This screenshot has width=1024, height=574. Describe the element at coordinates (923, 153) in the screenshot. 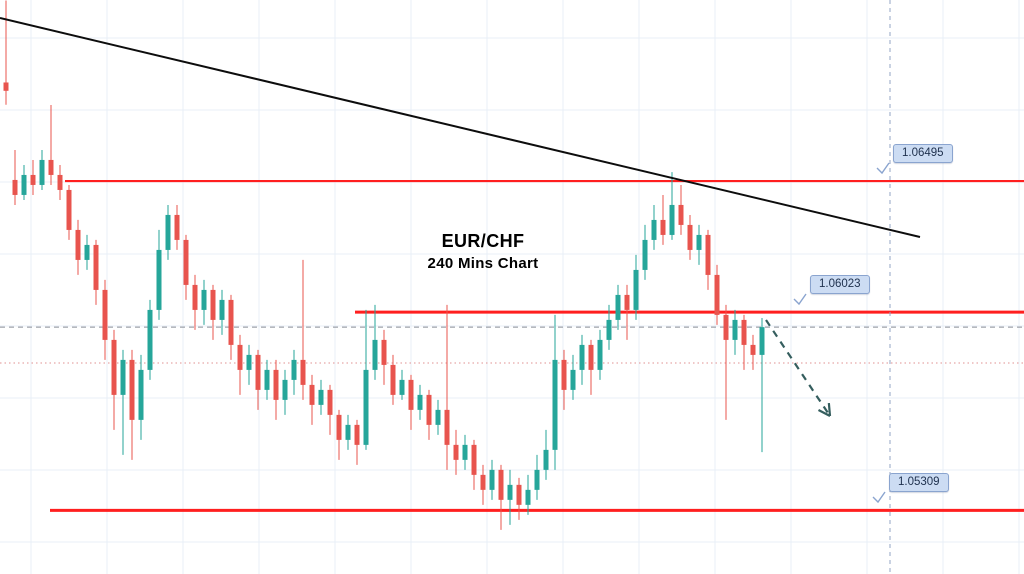

I see `price-label-resistance-upper: 1.06495` at that location.